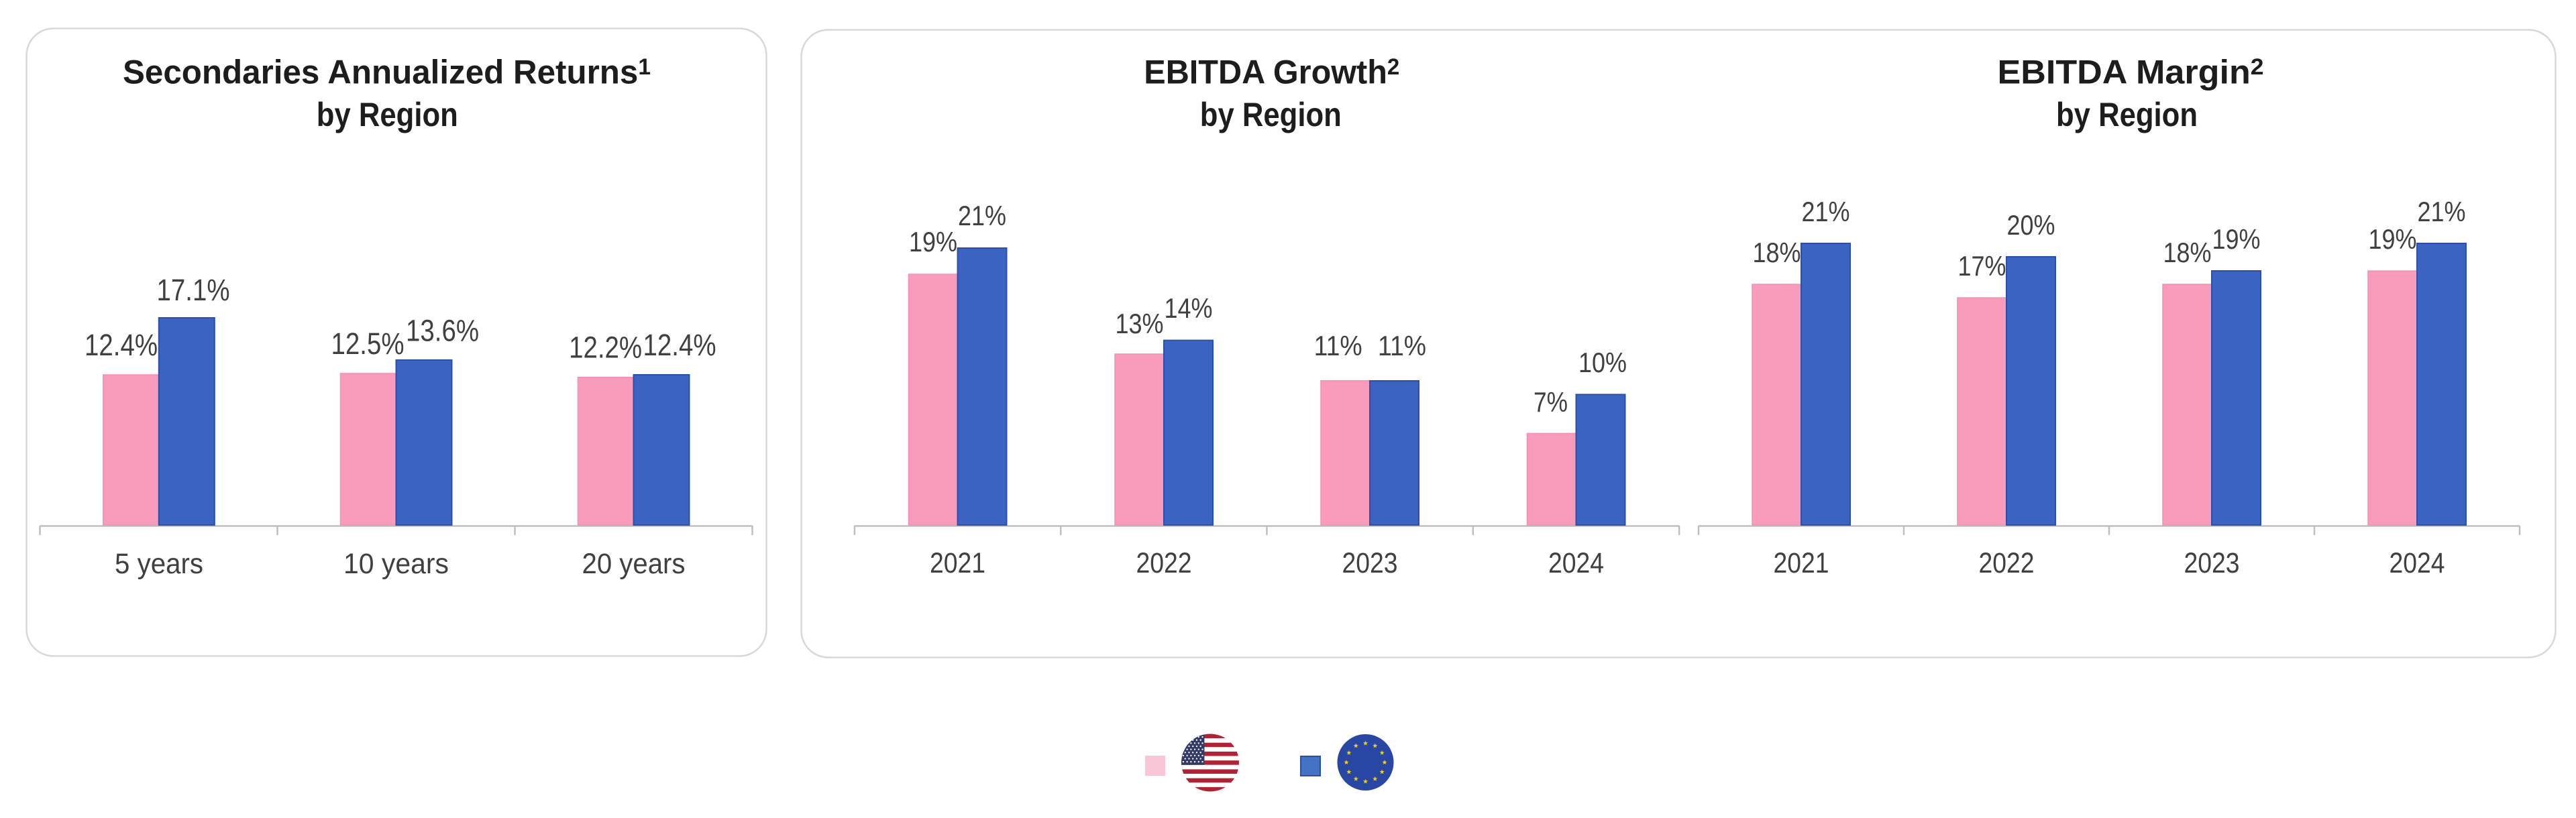 This screenshot has width=2576, height=818. What do you see at coordinates (1140, 324) in the screenshot?
I see `svg-text: 13%` at bounding box center [1140, 324].